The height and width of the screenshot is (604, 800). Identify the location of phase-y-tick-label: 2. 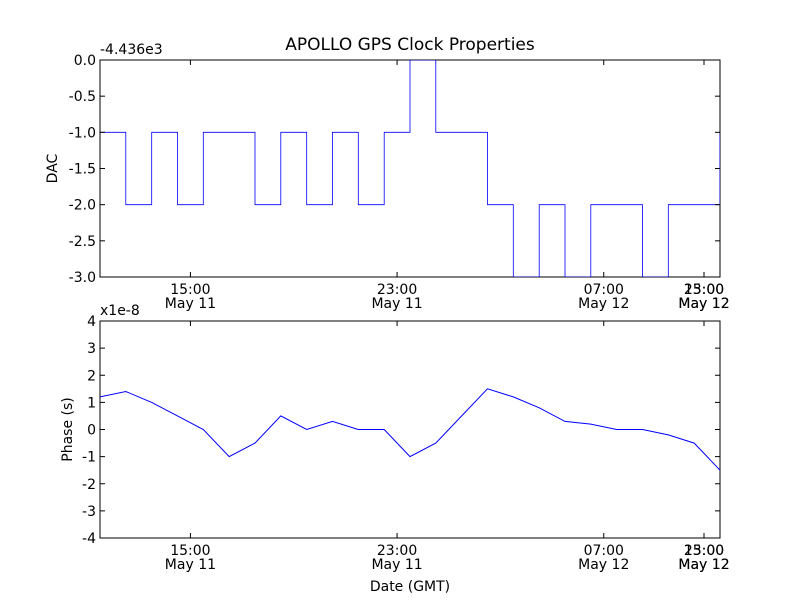
(91, 376).